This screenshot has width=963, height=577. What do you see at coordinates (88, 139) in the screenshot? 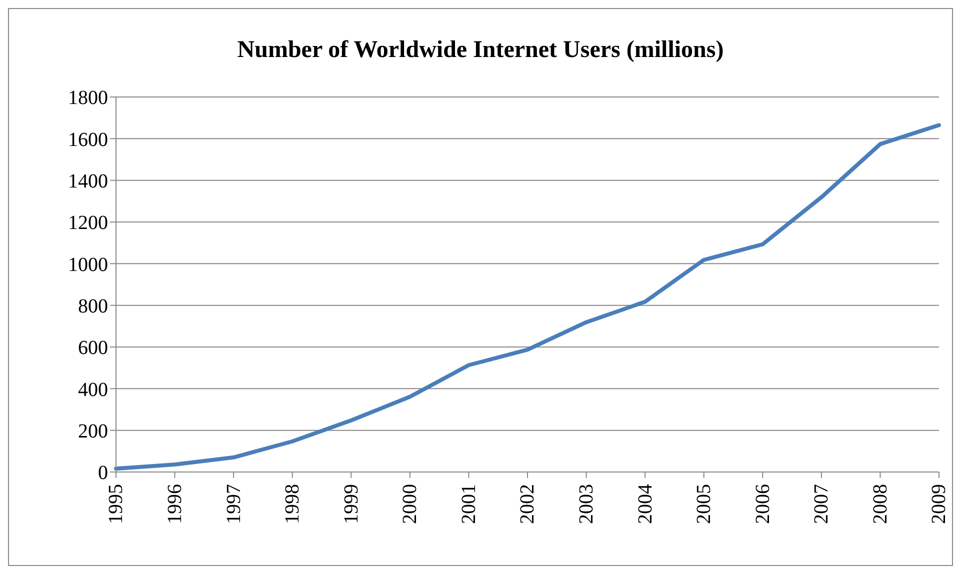
I see `y-tick-label: 1600` at bounding box center [88, 139].